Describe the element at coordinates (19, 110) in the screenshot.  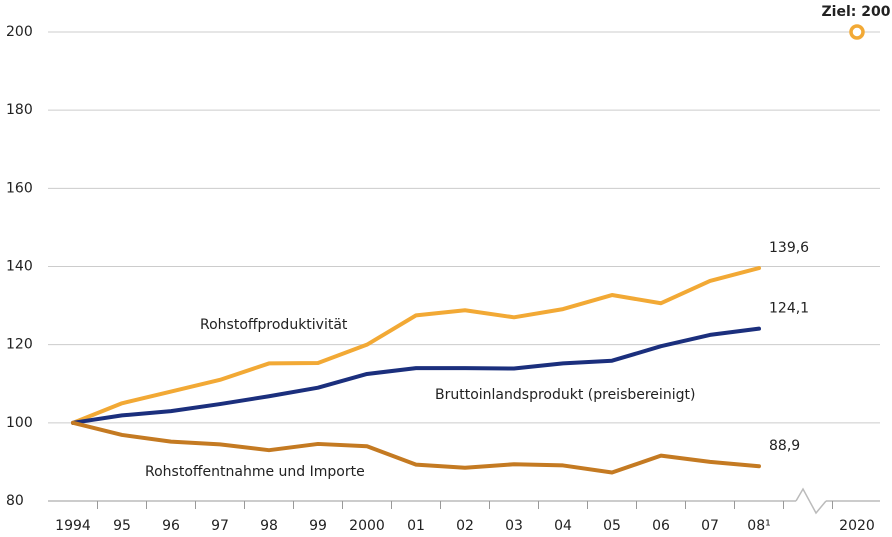
I see `y-tick-label: 180` at that location.